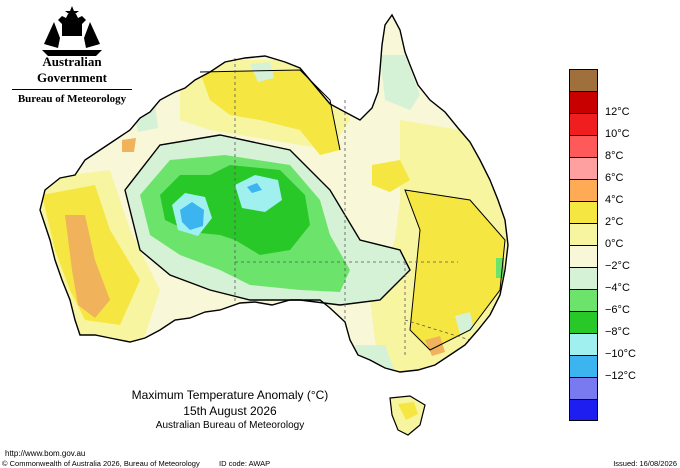 The image size is (680, 468). I want to click on legend-item: −10°C, so click(624, 346).